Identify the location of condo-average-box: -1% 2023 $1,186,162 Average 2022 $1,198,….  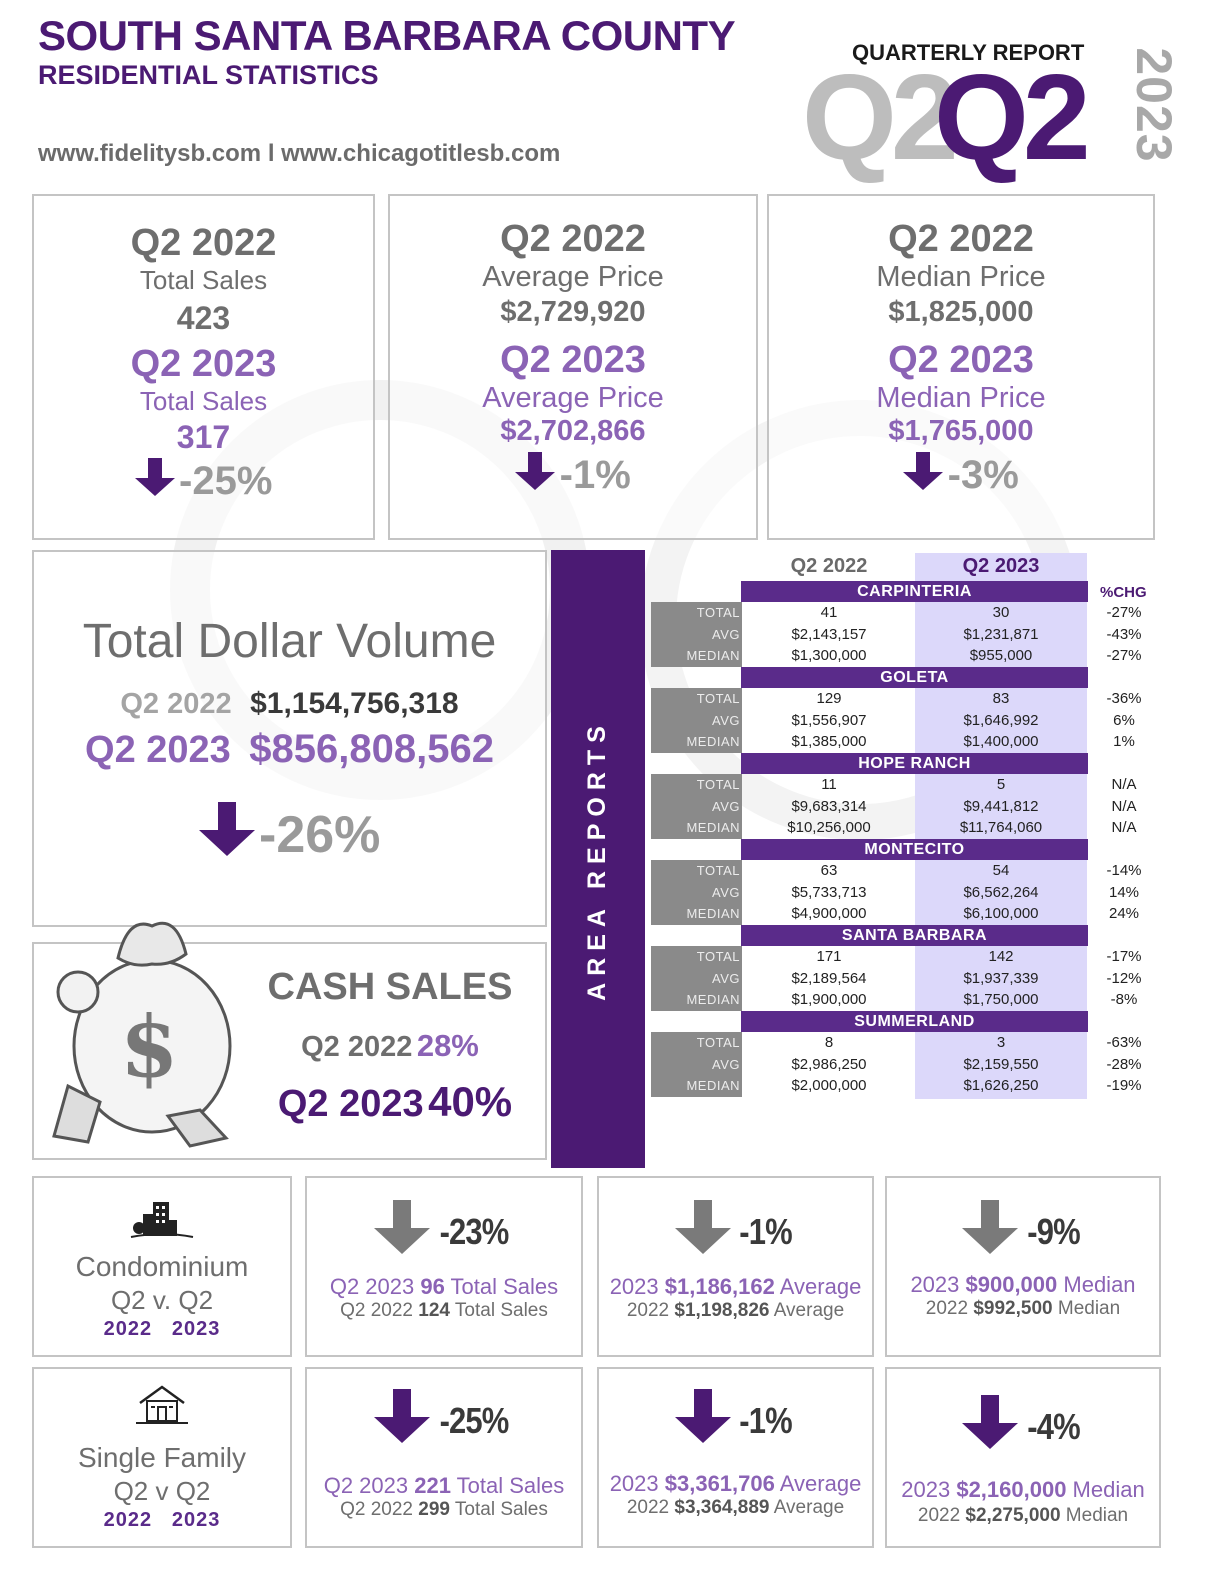
(735, 1266).